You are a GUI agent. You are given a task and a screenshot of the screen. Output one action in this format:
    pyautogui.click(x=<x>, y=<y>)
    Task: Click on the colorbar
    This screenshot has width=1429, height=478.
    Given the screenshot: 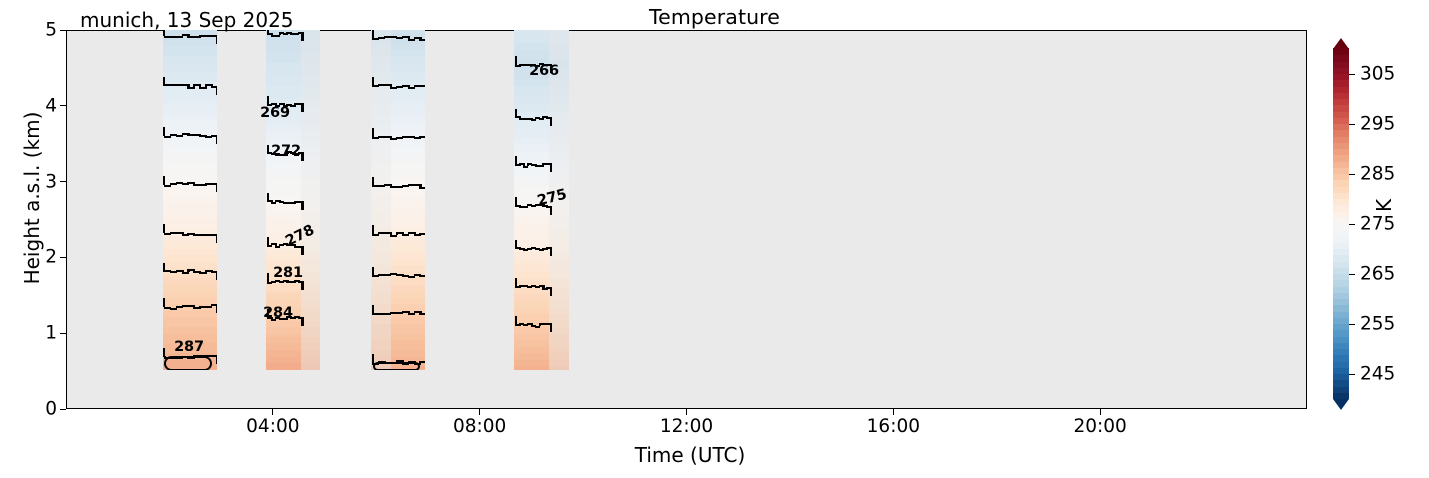 What is the action you would take?
    pyautogui.click(x=1341, y=224)
    